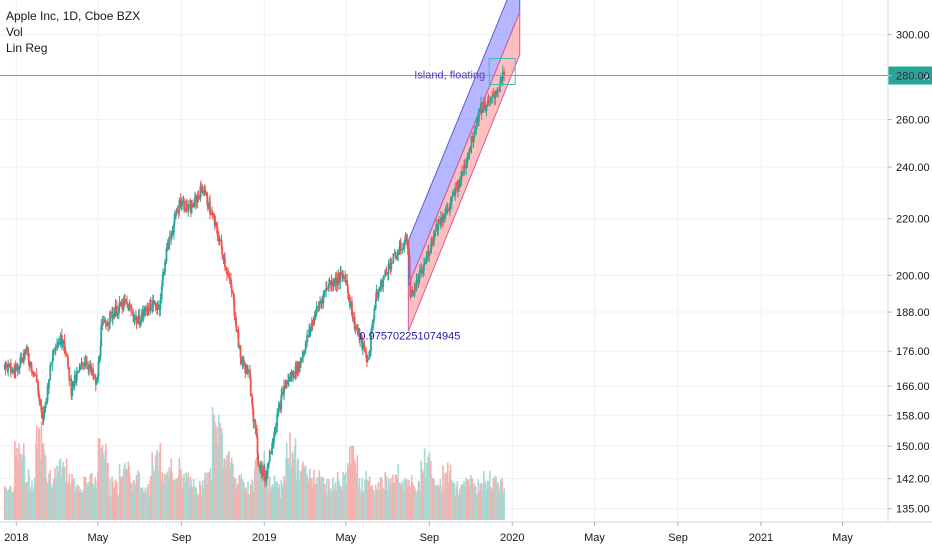 Image resolution: width=932 pixels, height=555 pixels. I want to click on legend-linreg-study: Lin Reg, so click(27, 48).